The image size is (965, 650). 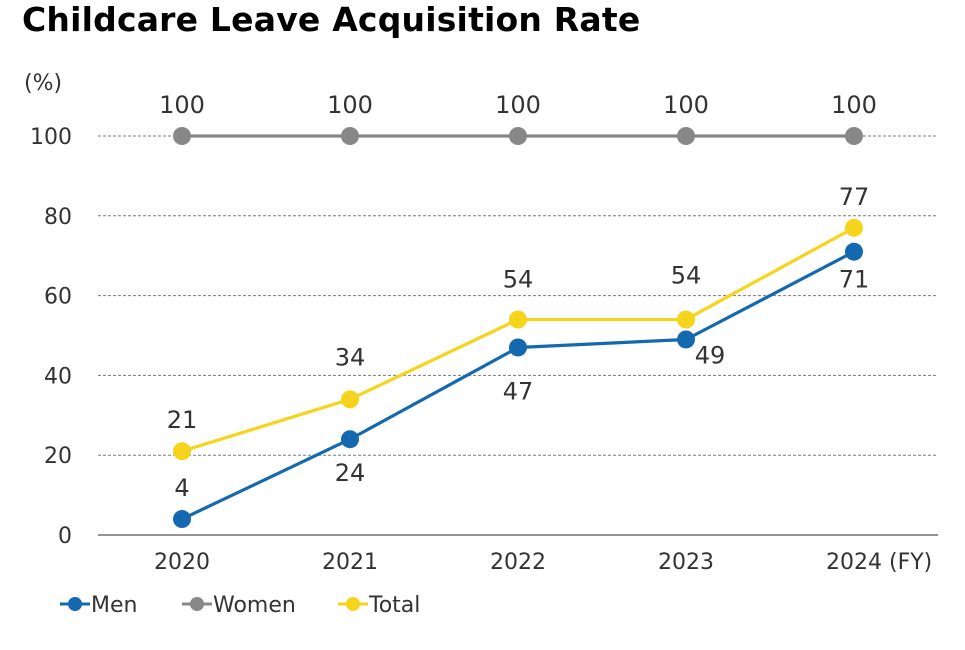 I want to click on x-tick-labels: 2020 2021 2022 2023 2024, so click(x=518, y=562).